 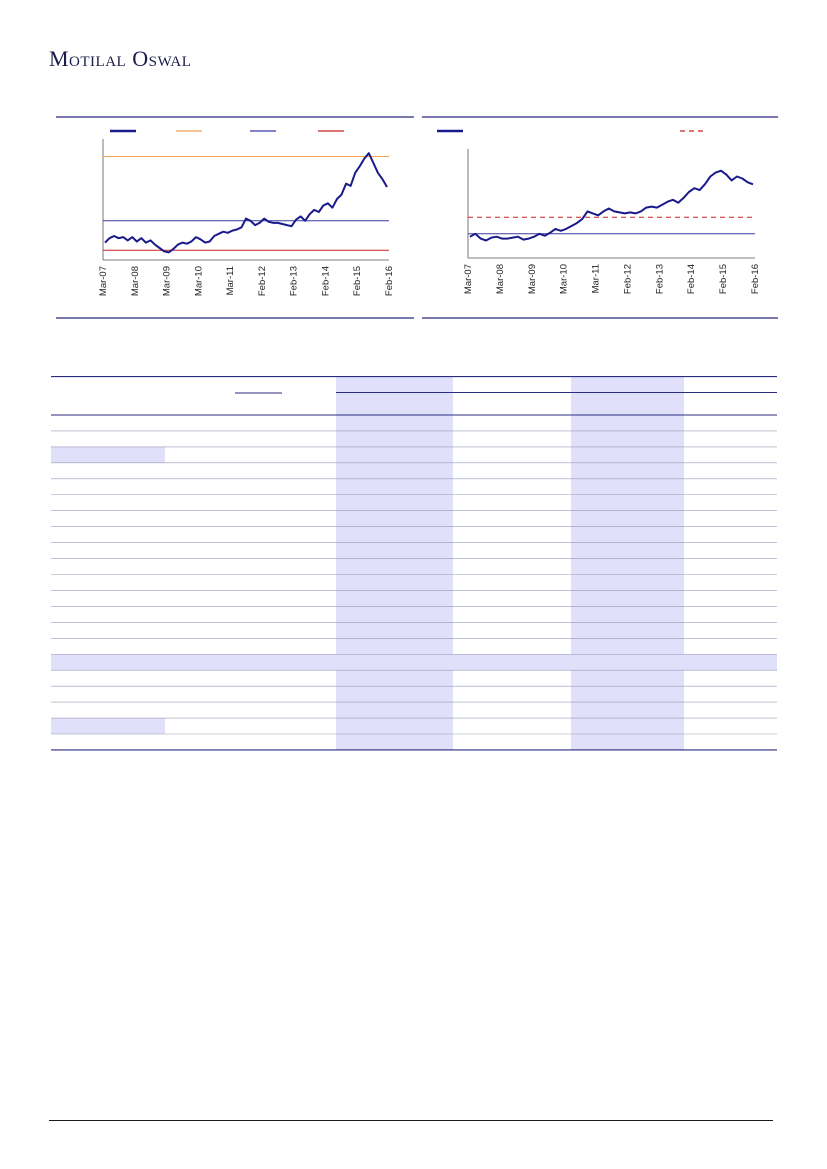 What do you see at coordinates (414, 662) in the screenshot?
I see `section-row-full` at bounding box center [414, 662].